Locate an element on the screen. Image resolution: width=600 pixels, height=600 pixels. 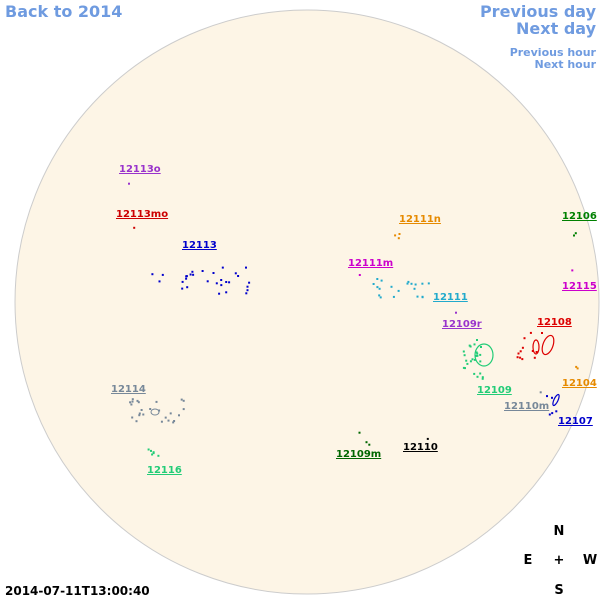
region-label: 12110 is located at coordinates (420, 447).